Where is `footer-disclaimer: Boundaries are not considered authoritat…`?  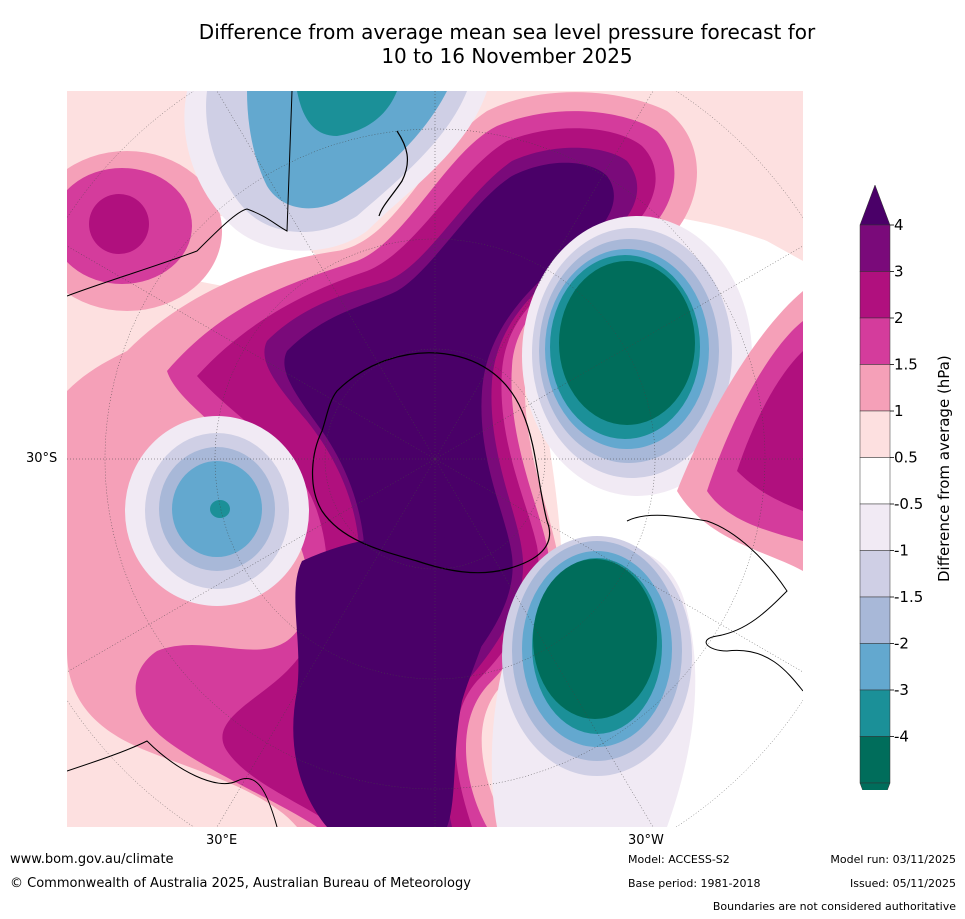
footer-disclaimer: Boundaries are not considered authoritat… is located at coordinates (834, 906).